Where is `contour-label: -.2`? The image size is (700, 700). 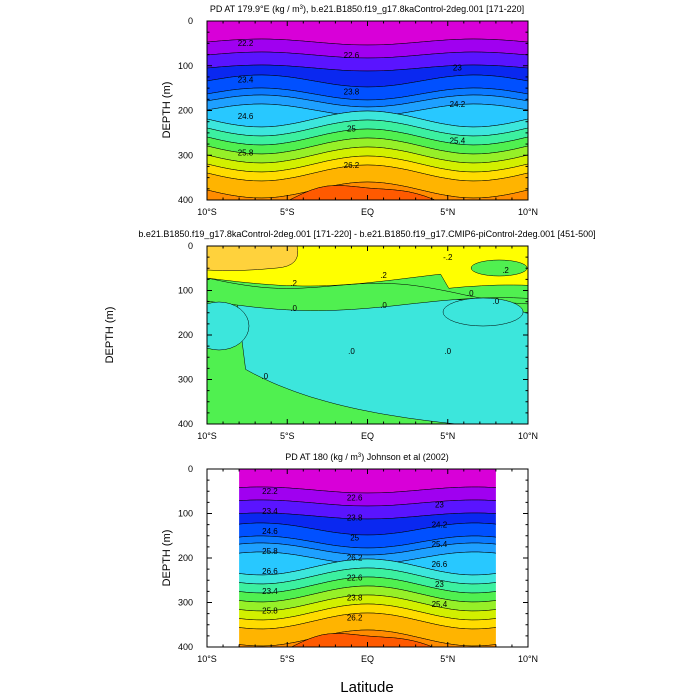
contour-label: -.2 is located at coordinates (448, 257).